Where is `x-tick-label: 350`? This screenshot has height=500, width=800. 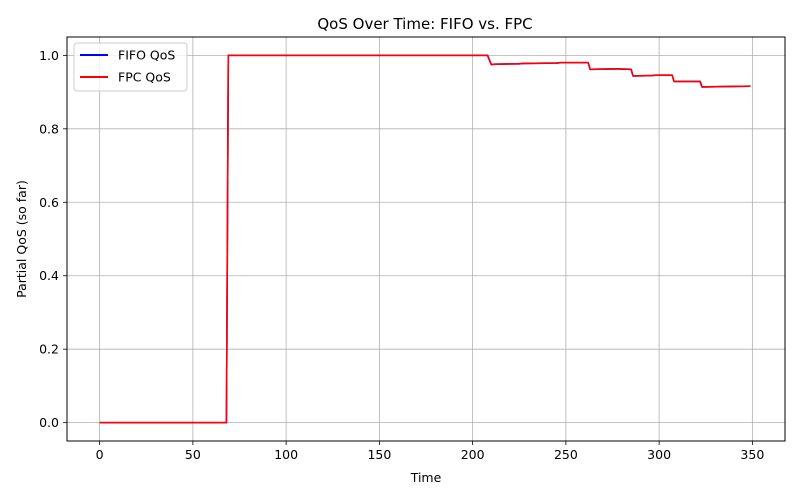
x-tick-label: 350 is located at coordinates (752, 454).